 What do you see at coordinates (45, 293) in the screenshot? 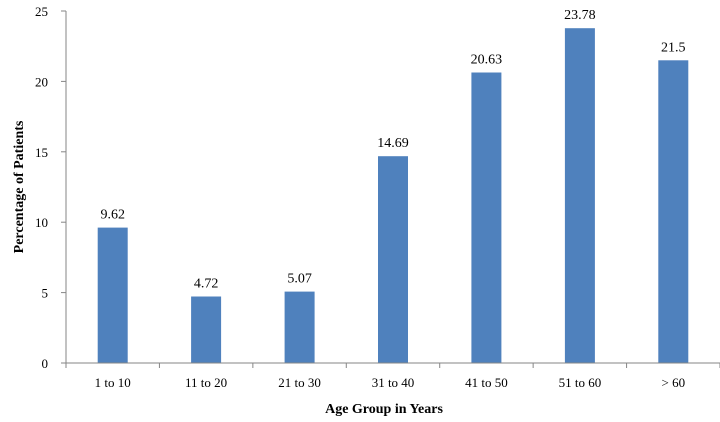
I see `y-tick-label-1: 5` at bounding box center [45, 293].